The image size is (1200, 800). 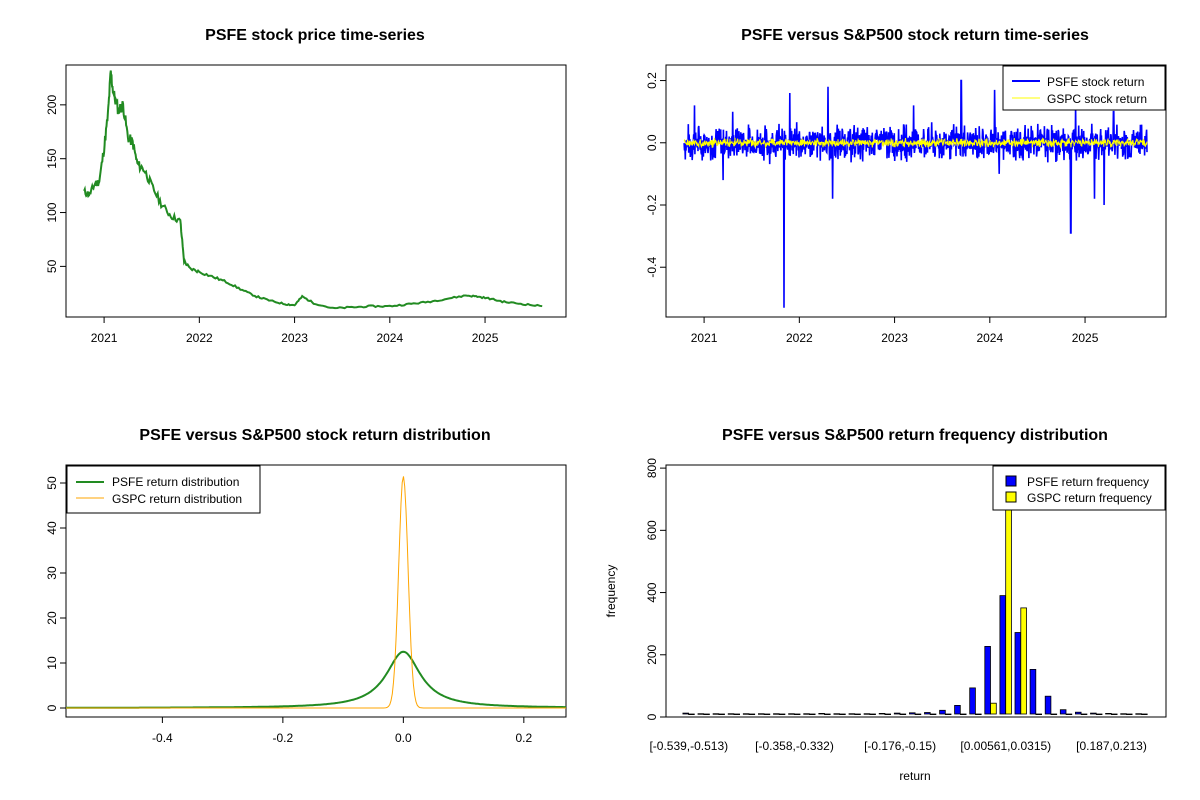 I want to click on y-tick-label: -0.4, so click(x=652, y=267).